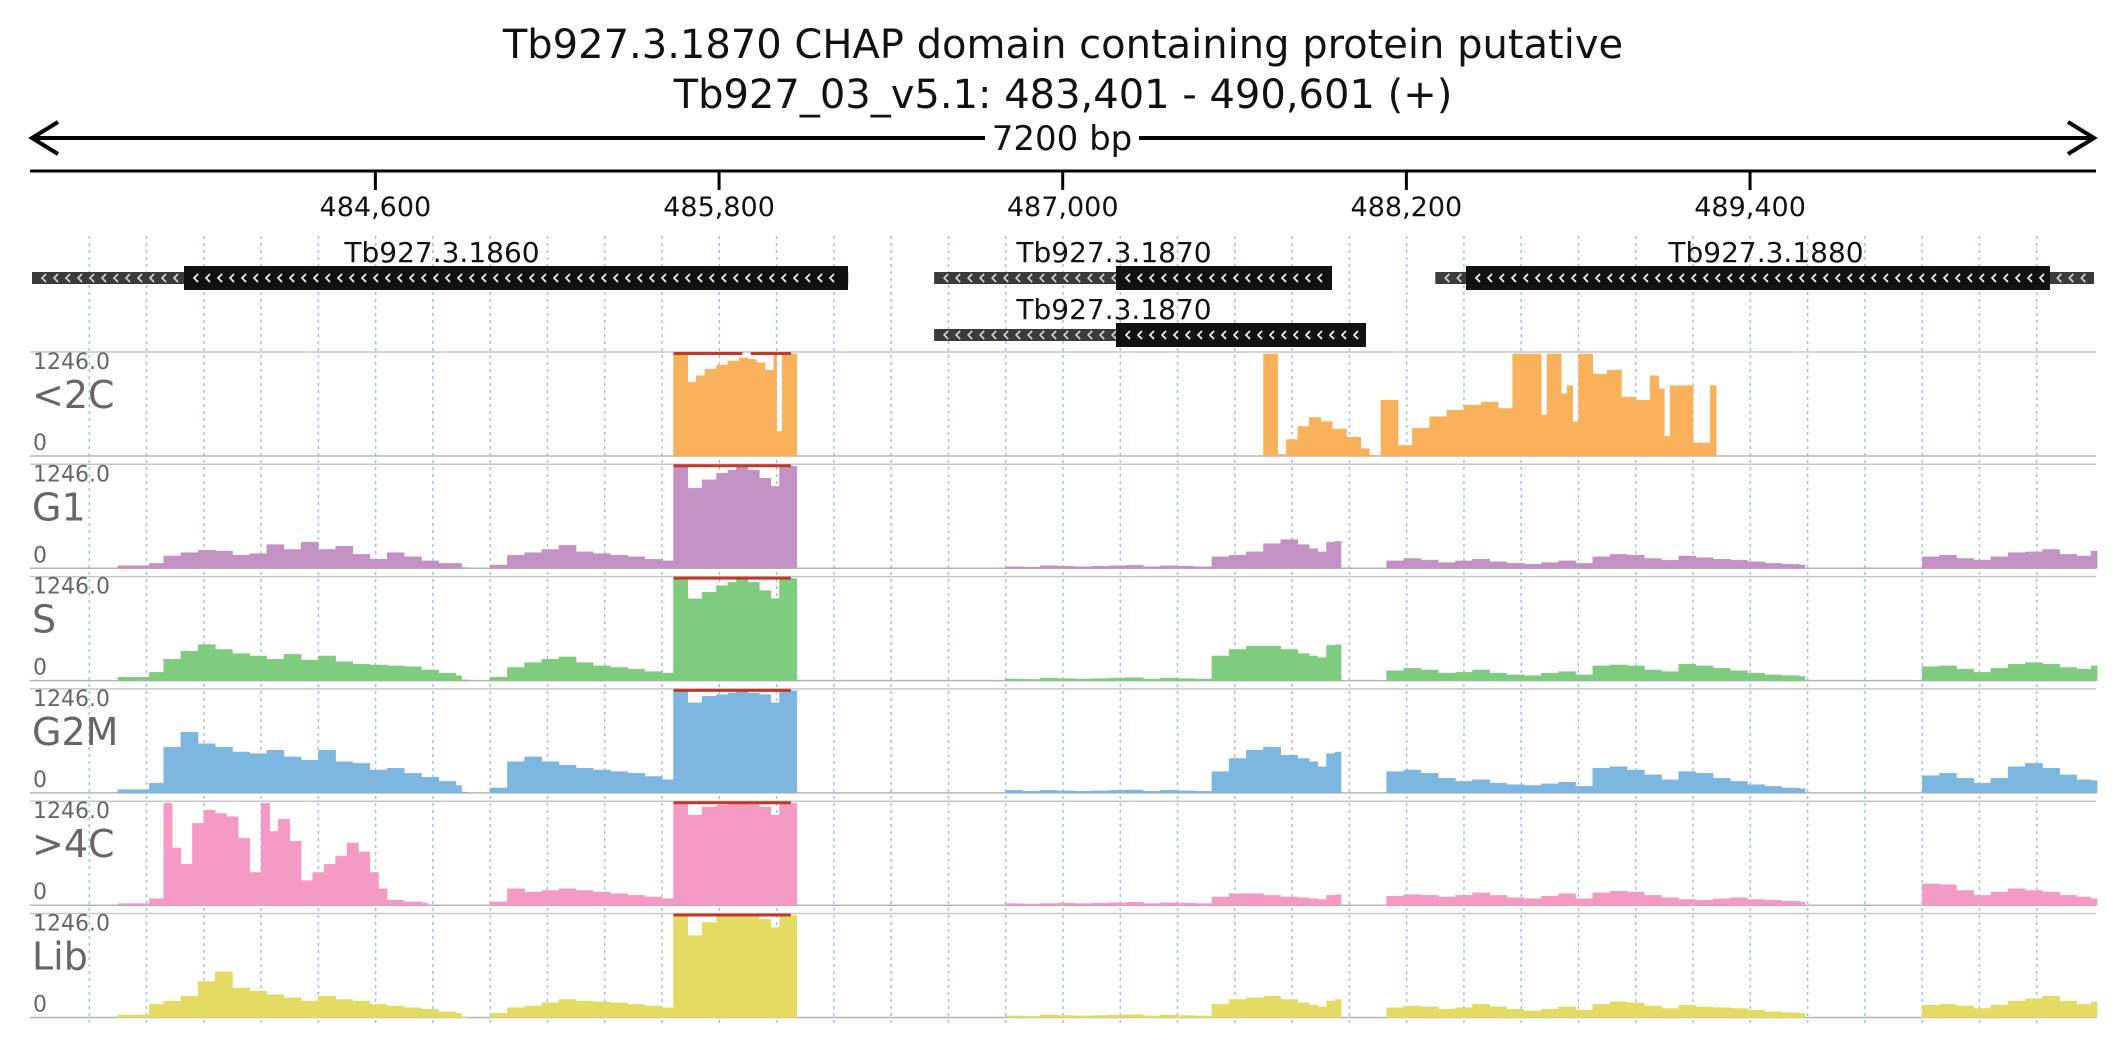  What do you see at coordinates (1063, 207) in the screenshot?
I see `x-tick-label: 487,000` at bounding box center [1063, 207].